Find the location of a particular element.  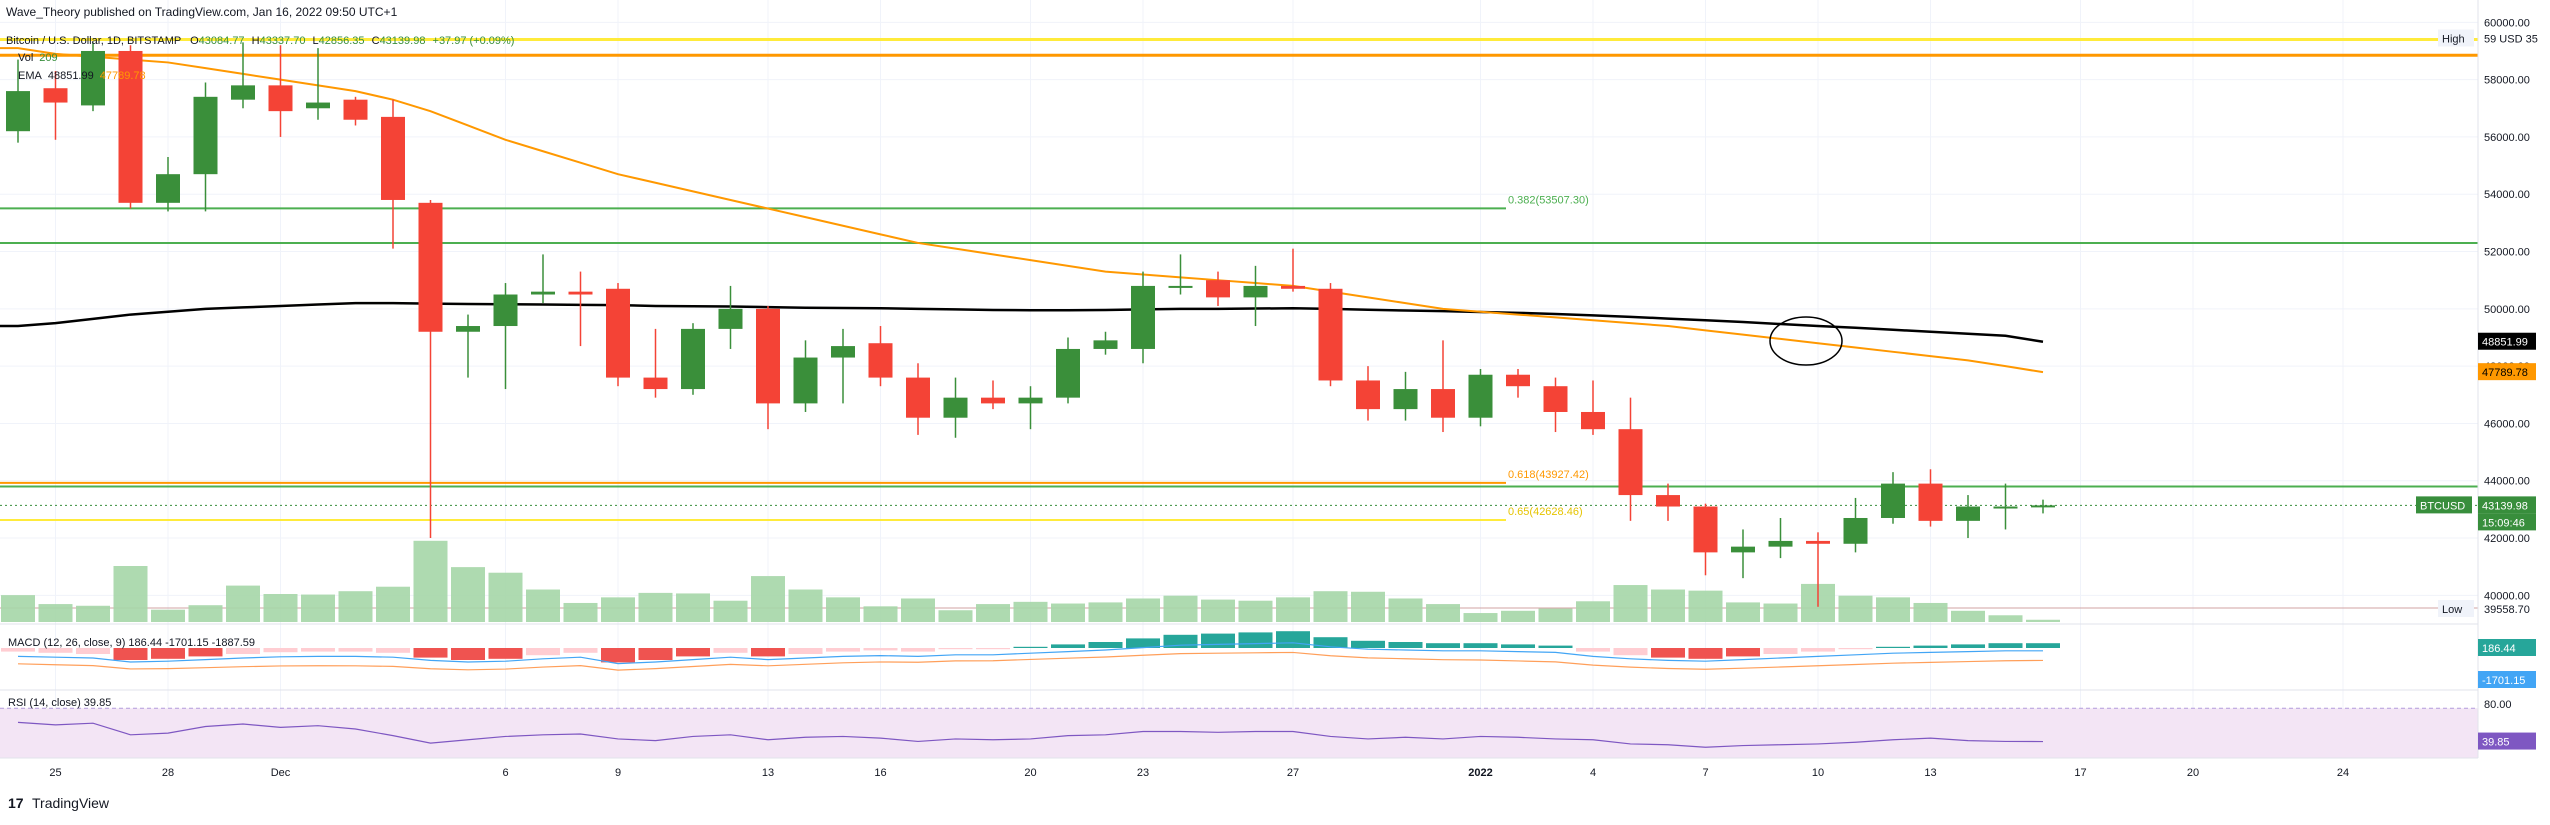

tradingview-logo: 17 TradingView is located at coordinates (59, 803).